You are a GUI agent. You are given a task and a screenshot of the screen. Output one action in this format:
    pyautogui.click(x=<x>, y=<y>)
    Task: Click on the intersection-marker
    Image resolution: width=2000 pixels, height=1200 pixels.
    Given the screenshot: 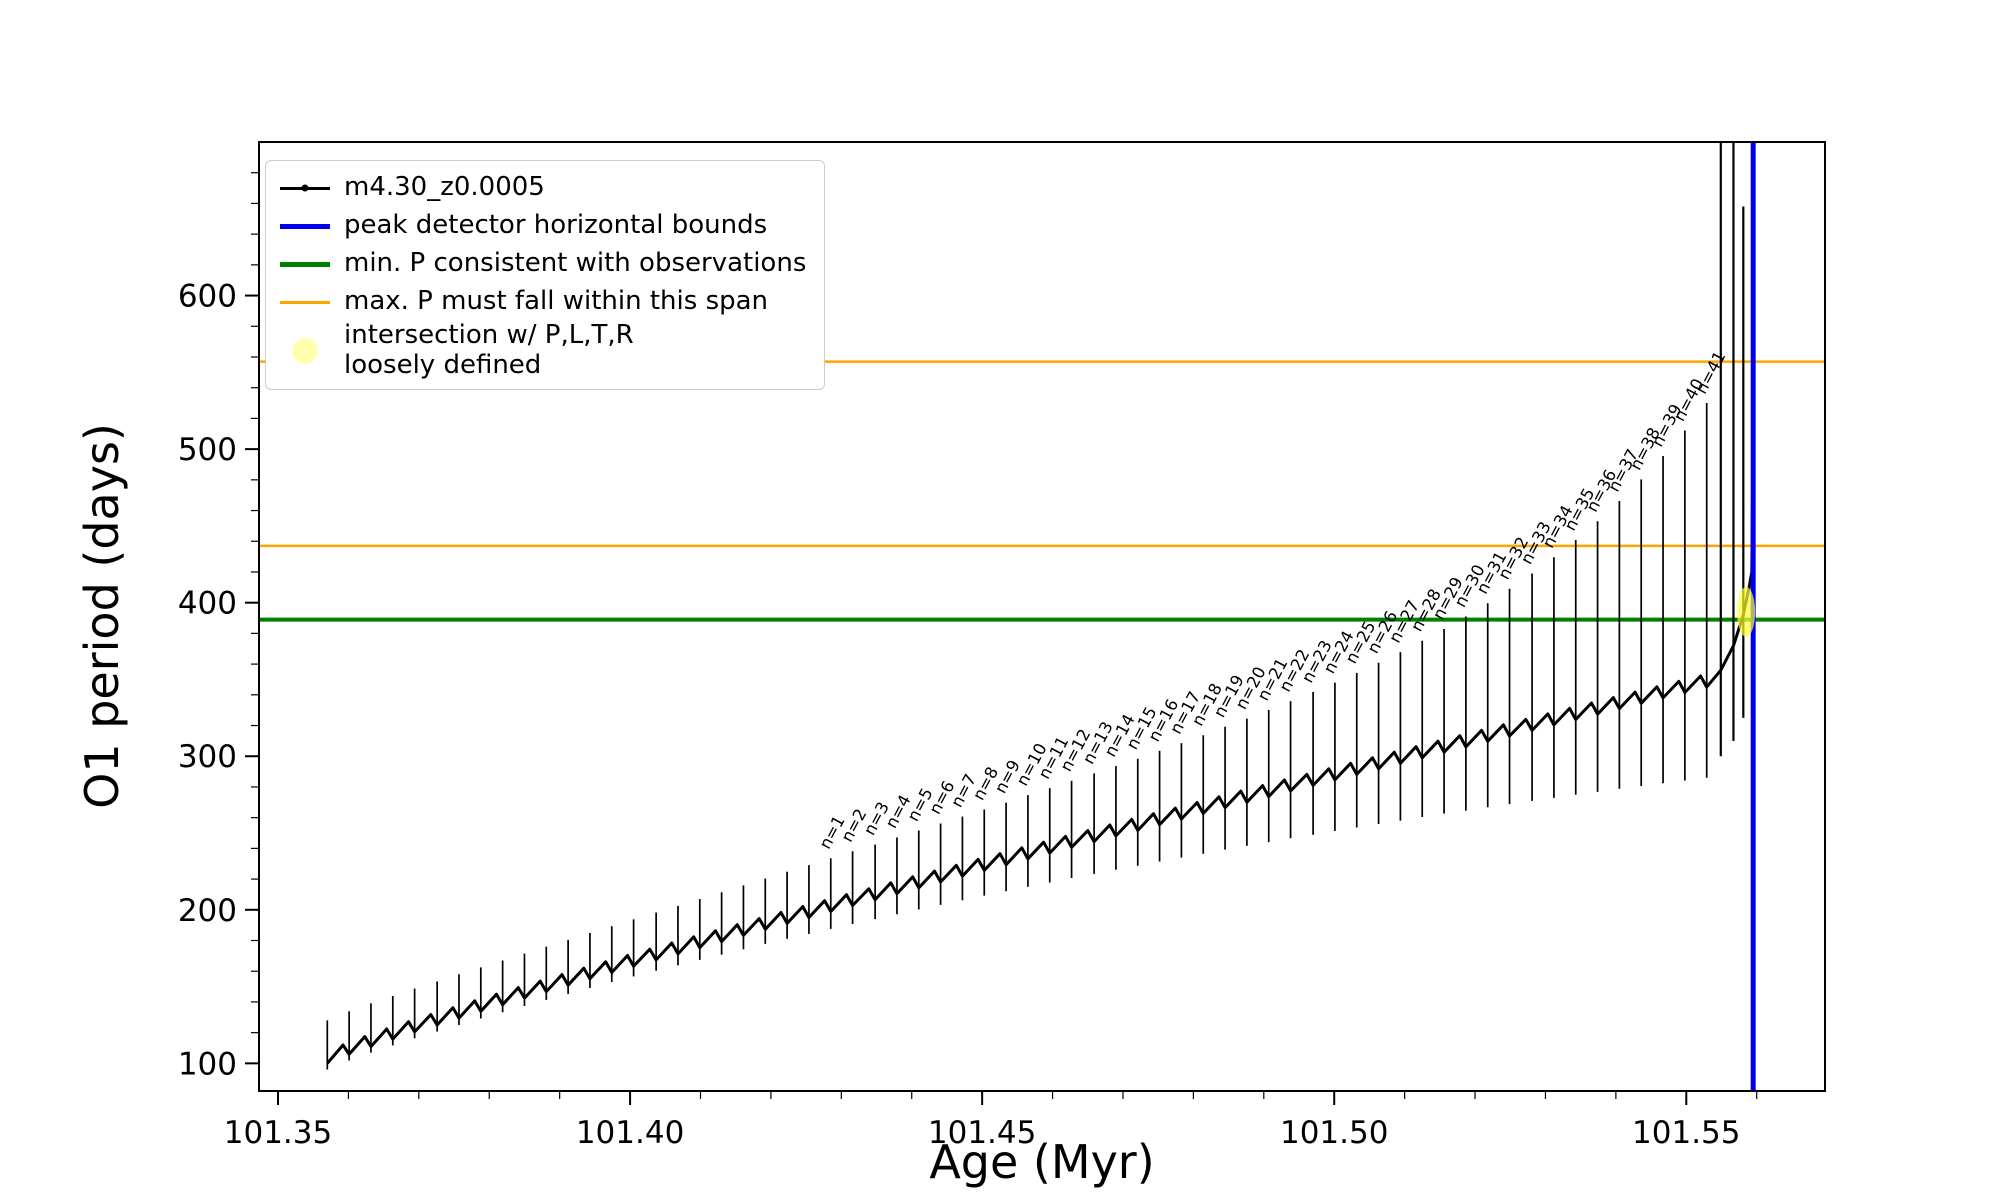 What is the action you would take?
    pyautogui.click(x=1746, y=611)
    